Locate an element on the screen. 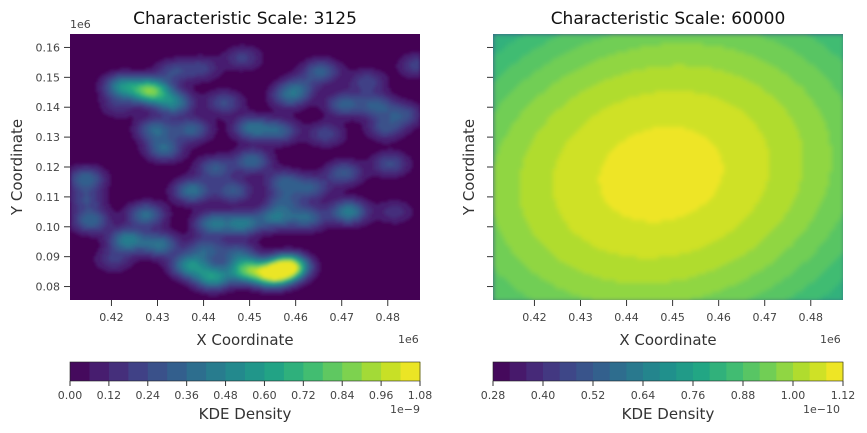  colorbar-tick-label: 1.08 is located at coordinates (420, 395).